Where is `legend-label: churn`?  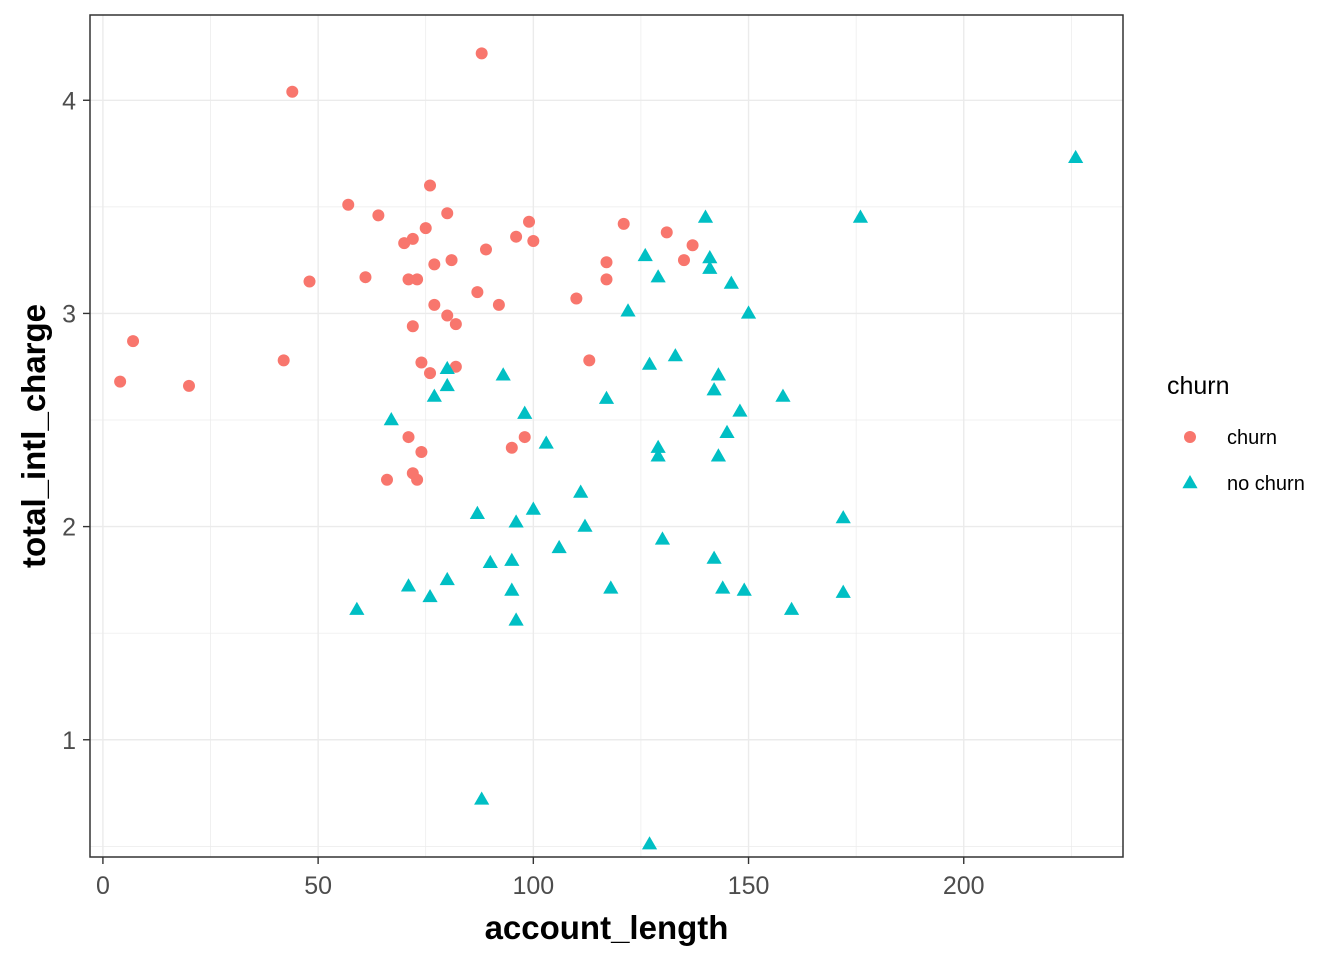
legend-label: churn is located at coordinates (1252, 438).